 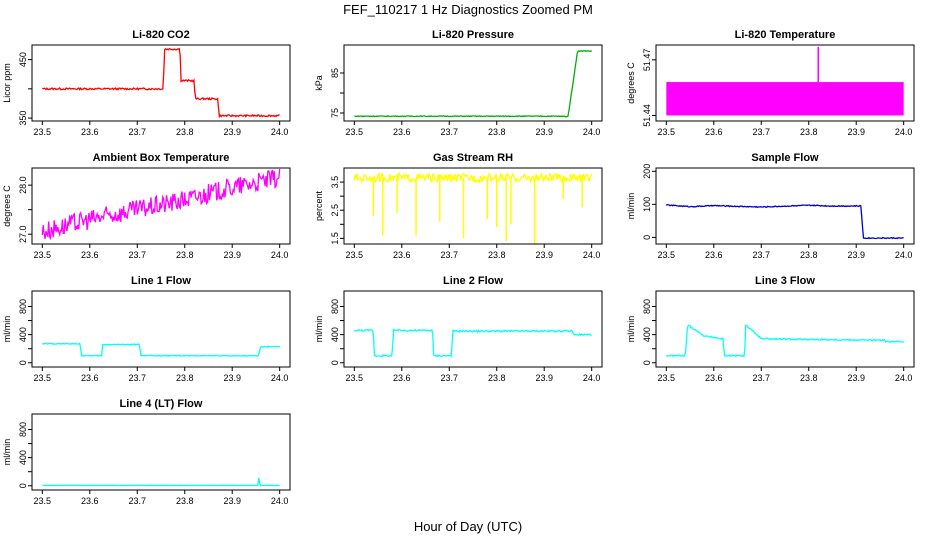 What do you see at coordinates (161, 158) in the screenshot?
I see `panel-title: Ambient Box Temperature` at bounding box center [161, 158].